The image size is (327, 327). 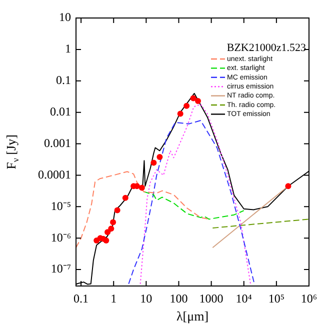 I want to click on y-tick-label: 10⁻⁶, so click(x=60, y=237).